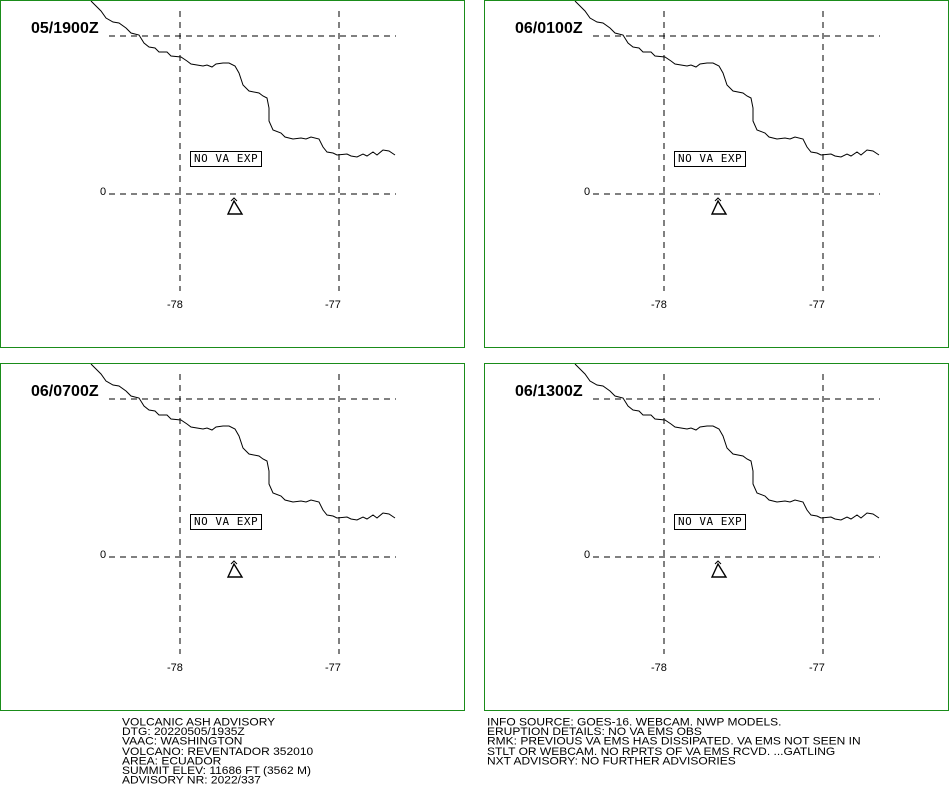 This screenshot has height=812, width=950. I want to click on advisory-line: AREA: ECUADOR, so click(172, 760).